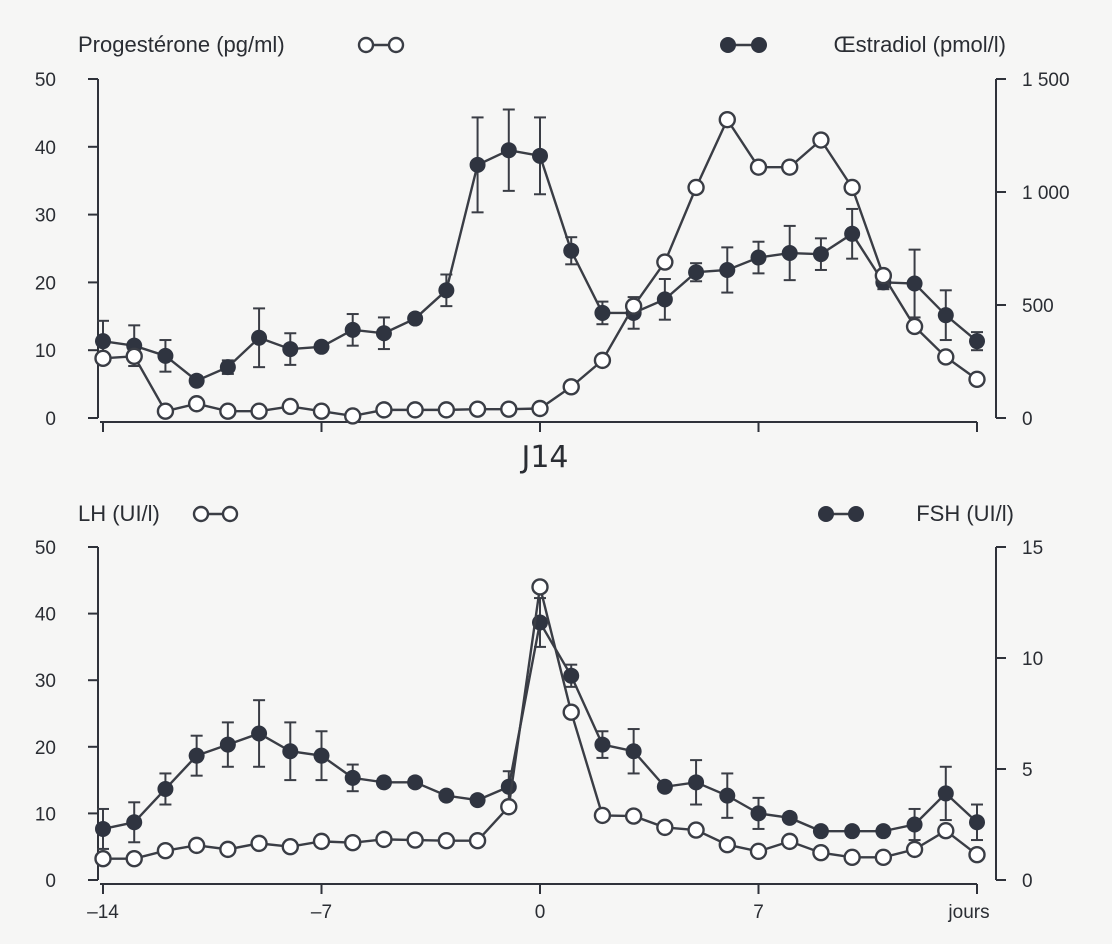 The width and height of the screenshot is (1112, 944). What do you see at coordinates (50, 419) in the screenshot?
I see `top-left-tick-label-0: 0` at bounding box center [50, 419].